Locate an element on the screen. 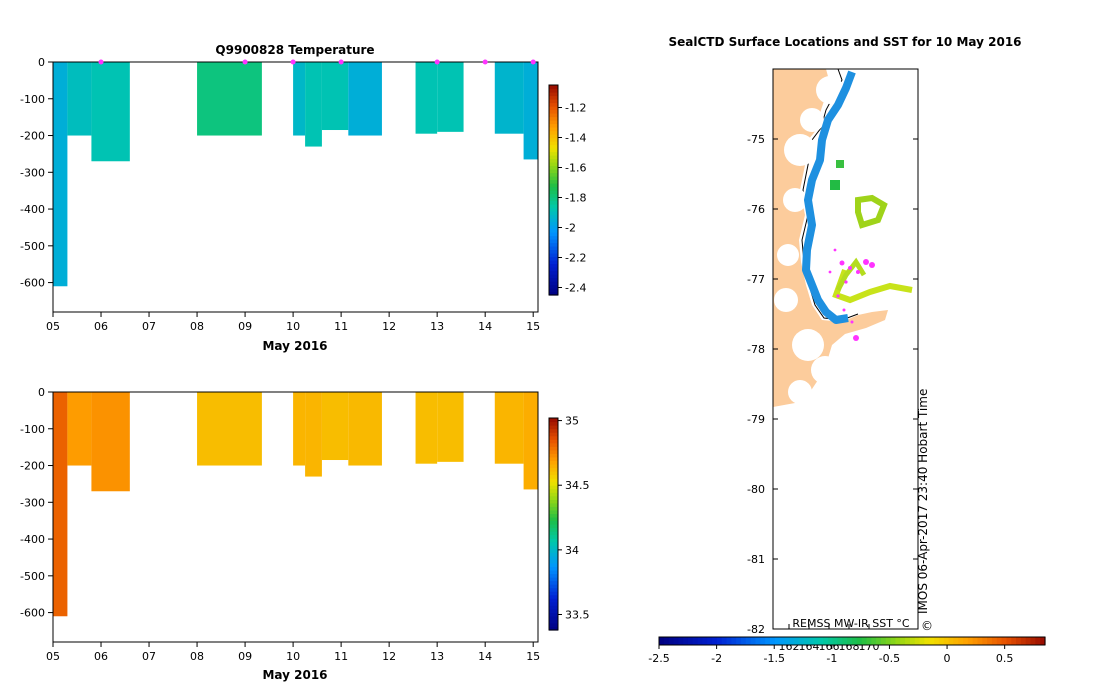 This screenshot has height=700, width=1099. y-tick-label-1: -100 is located at coordinates (32, 429).